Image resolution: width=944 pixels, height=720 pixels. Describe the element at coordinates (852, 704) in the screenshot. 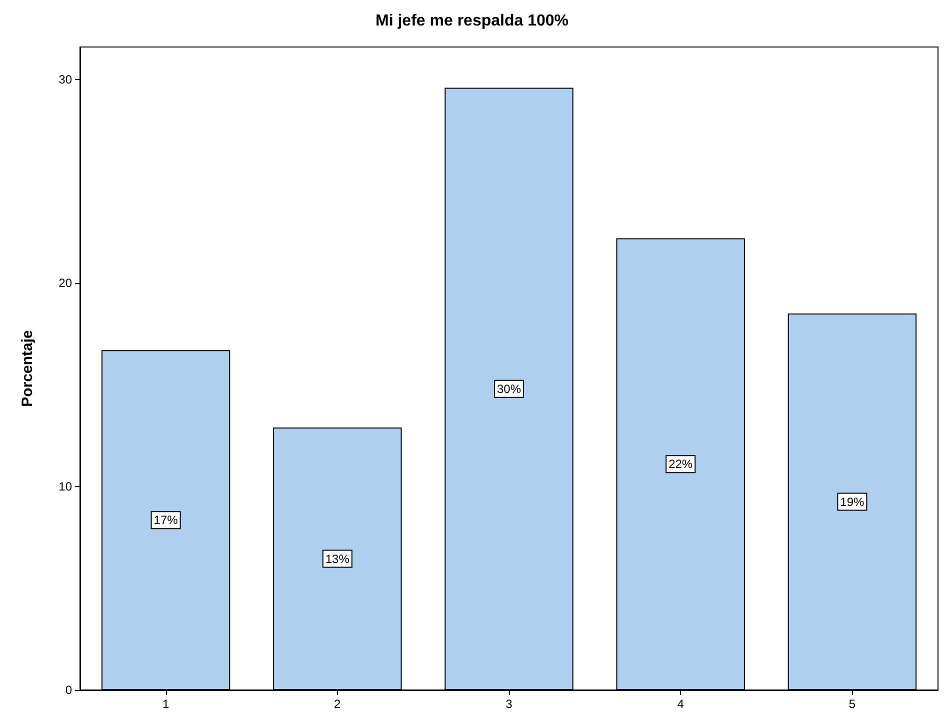

I see `x-tick-label: 5` at that location.